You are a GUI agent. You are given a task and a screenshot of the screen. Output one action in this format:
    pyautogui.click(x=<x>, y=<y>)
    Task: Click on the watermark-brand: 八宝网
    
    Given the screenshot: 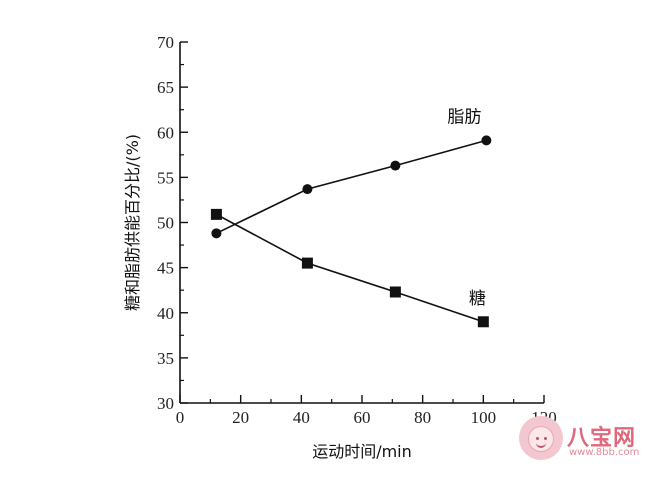 What is the action you would take?
    pyautogui.click(x=602, y=438)
    